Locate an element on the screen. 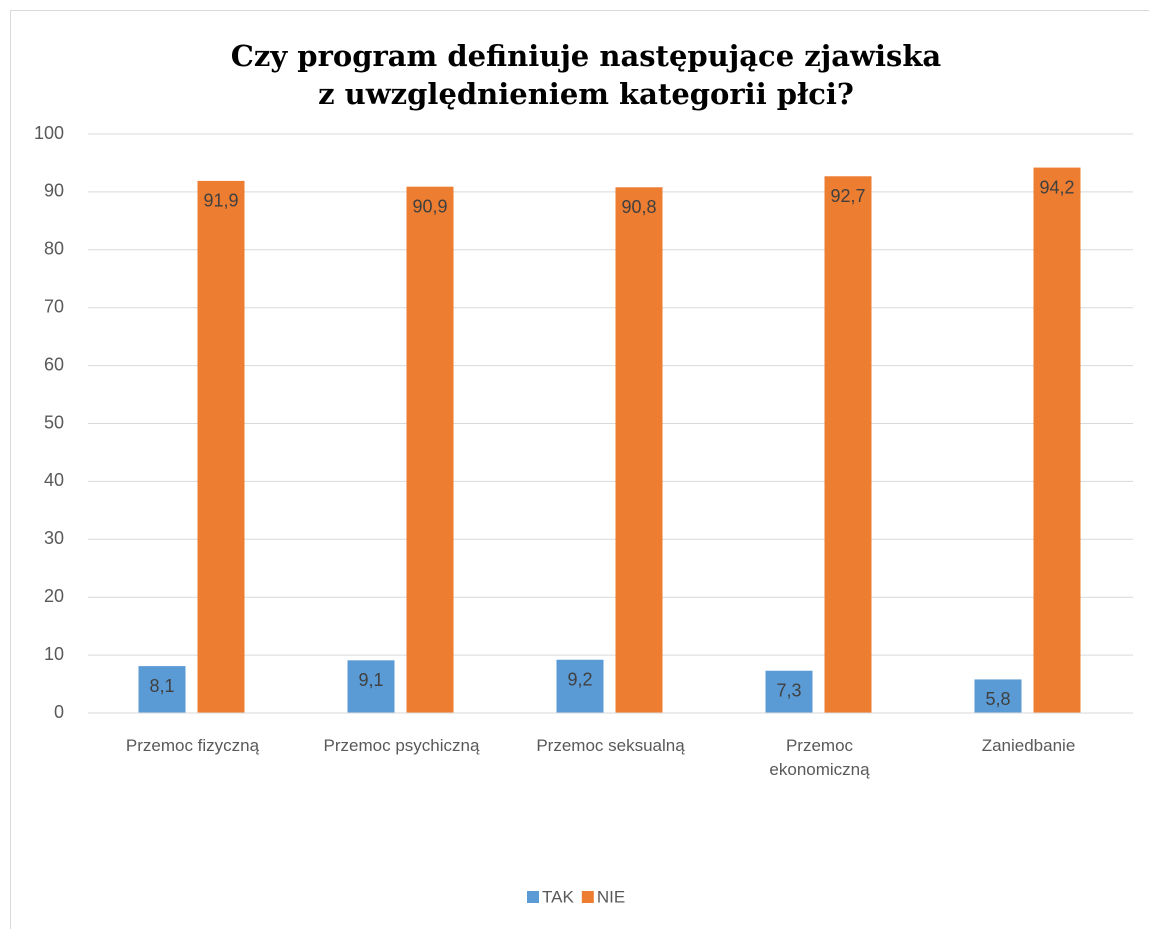 The height and width of the screenshot is (929, 1149). x-tick-label: Przemoc ekonomiczną is located at coordinates (819, 757).